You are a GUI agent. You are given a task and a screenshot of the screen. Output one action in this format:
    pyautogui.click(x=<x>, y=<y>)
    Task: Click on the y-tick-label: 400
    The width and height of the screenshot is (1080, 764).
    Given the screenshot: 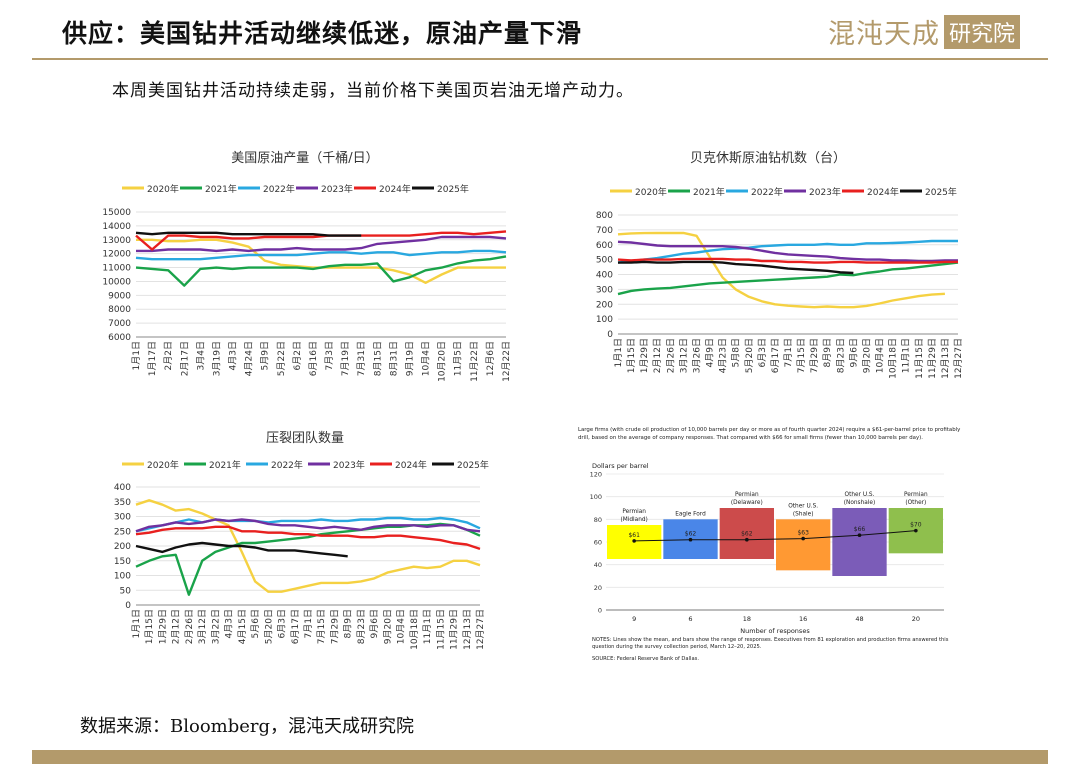 What is the action you would take?
    pyautogui.click(x=122, y=488)
    